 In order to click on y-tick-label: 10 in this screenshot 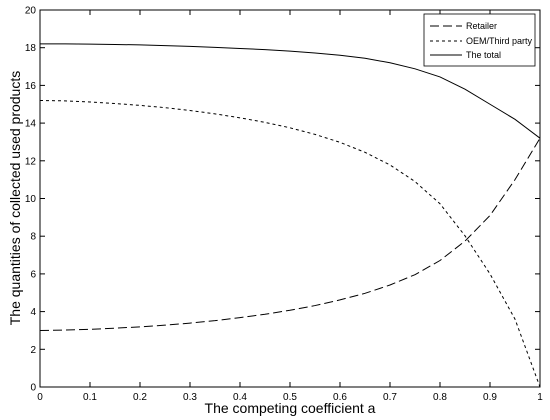, I will do `click(31, 199)`.